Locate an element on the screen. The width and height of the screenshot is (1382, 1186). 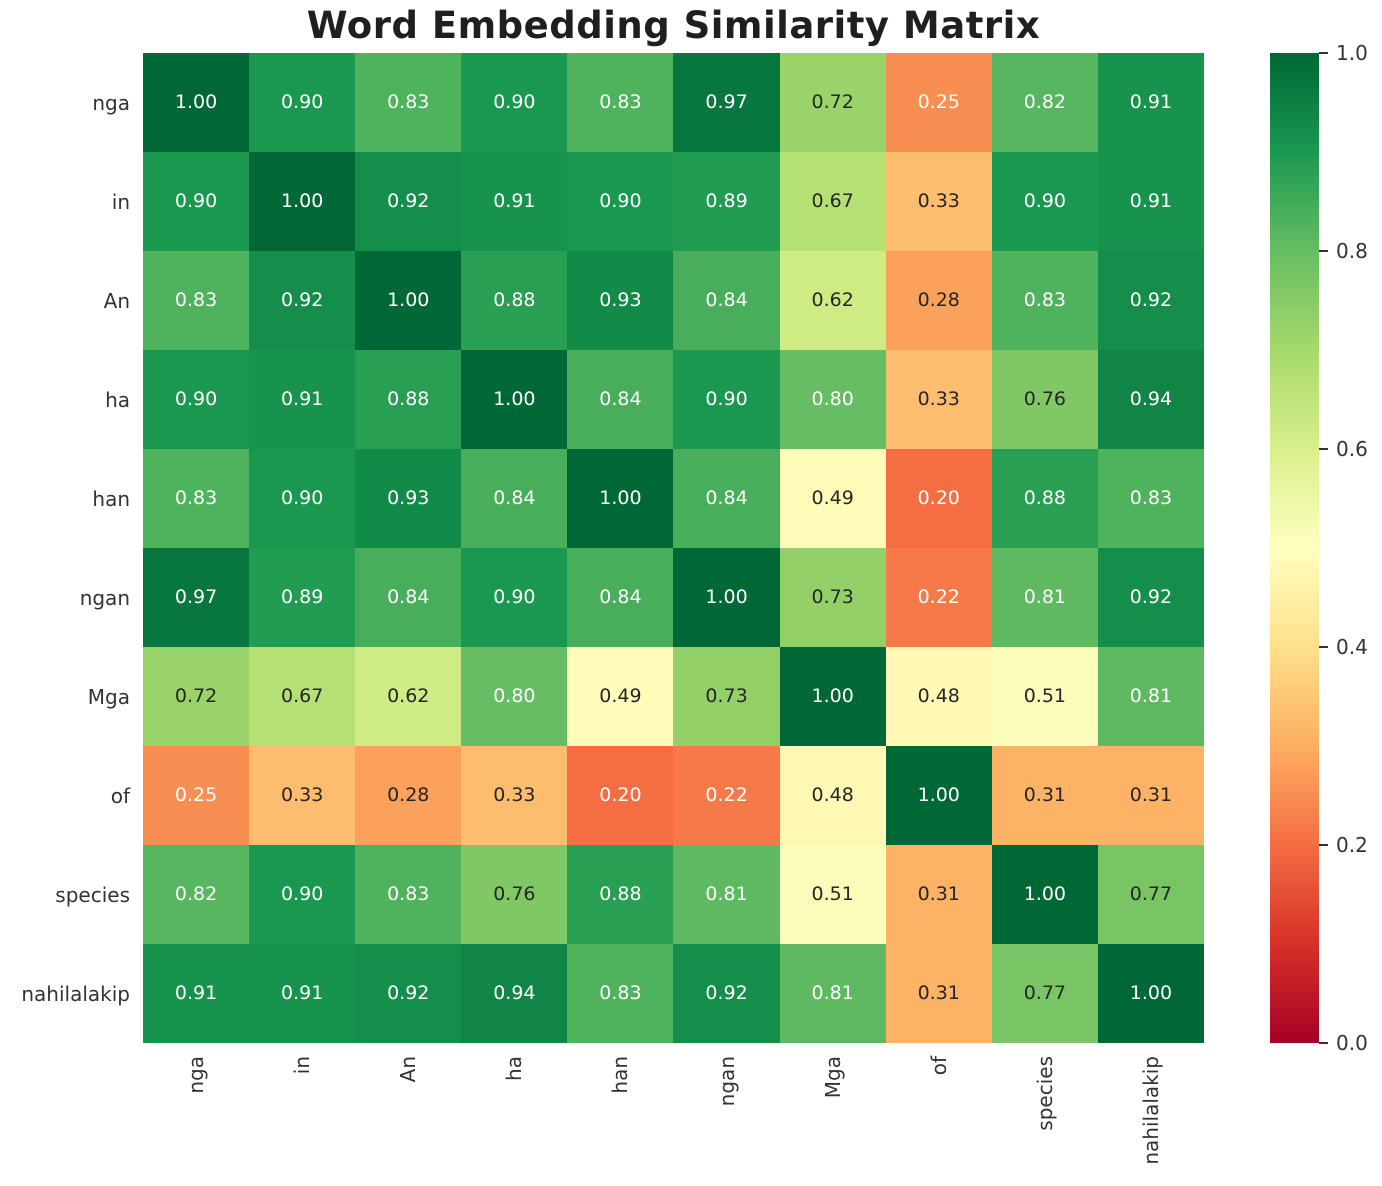
chart-title: Word Embedding Similarity Matrix is located at coordinates (673, 25).